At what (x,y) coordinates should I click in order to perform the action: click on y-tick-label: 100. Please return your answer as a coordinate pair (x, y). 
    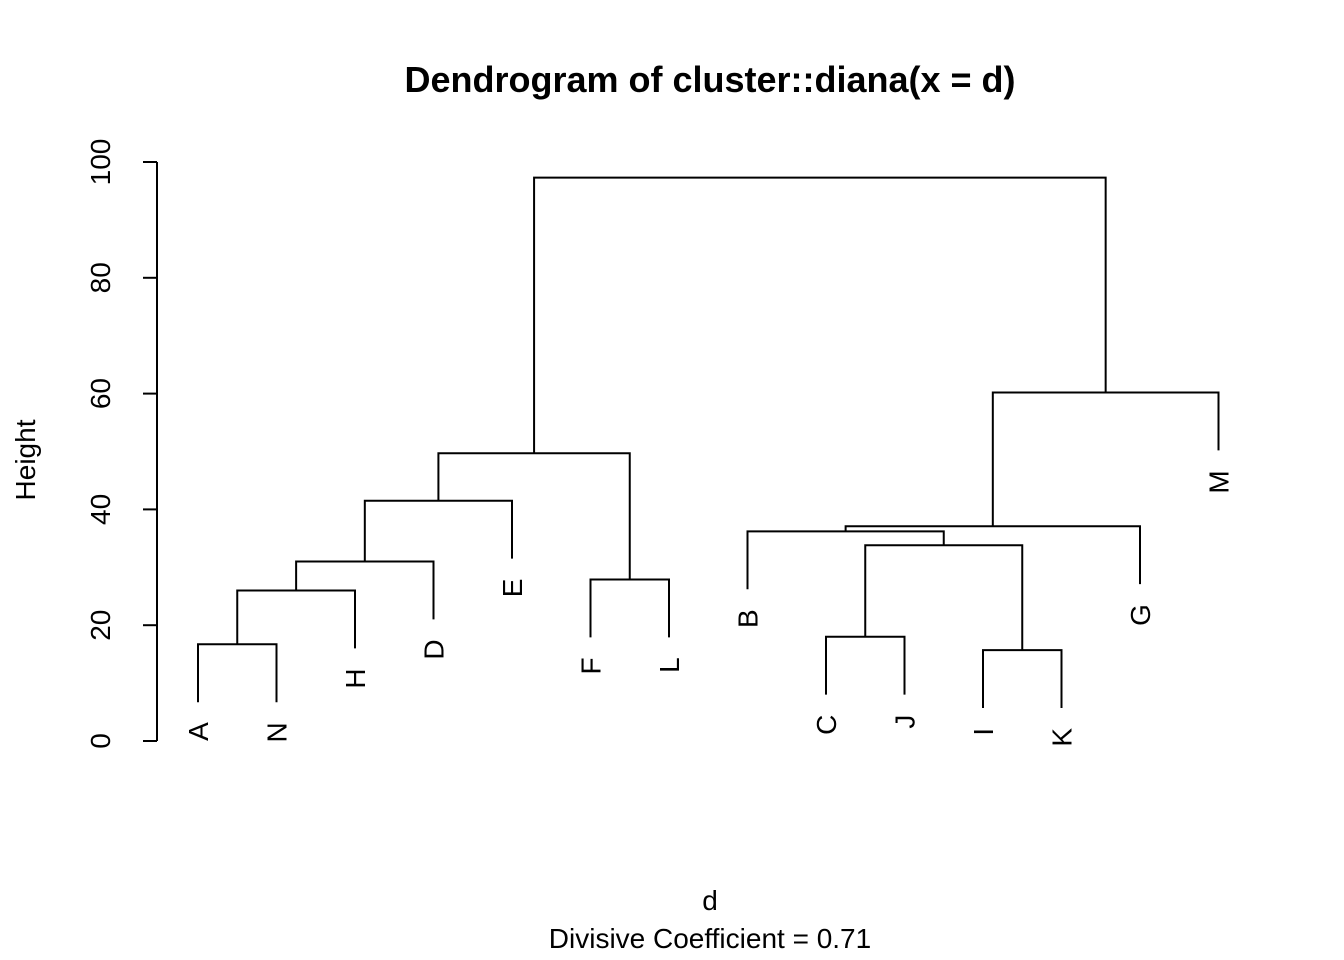
    Looking at the image, I should click on (100, 162).